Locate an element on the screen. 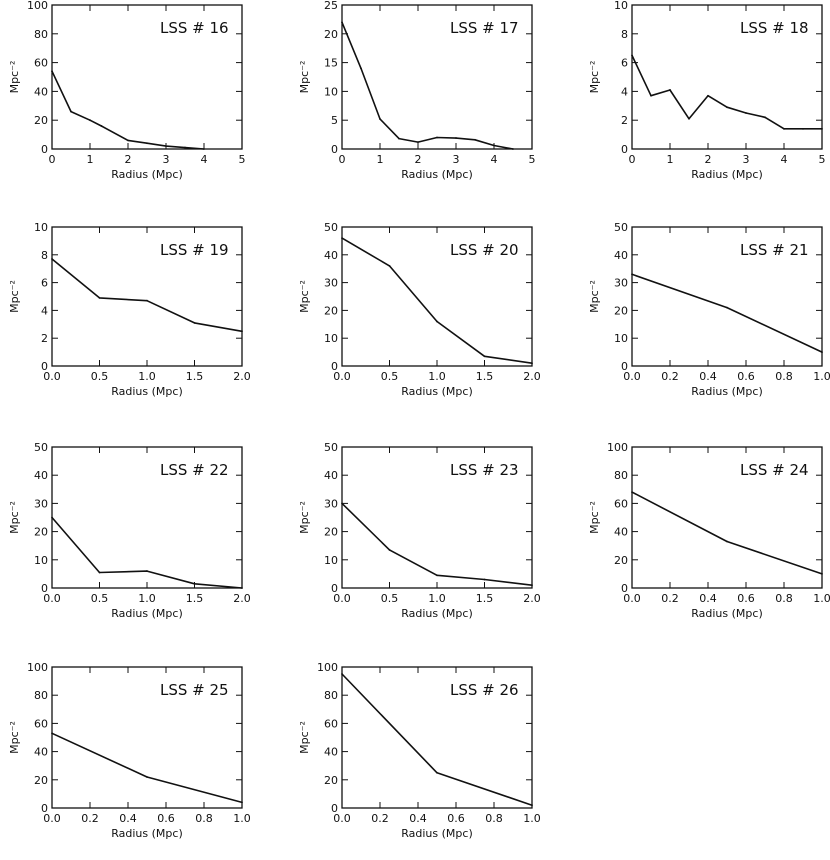  y-tick-label: 30 is located at coordinates (331, 503).